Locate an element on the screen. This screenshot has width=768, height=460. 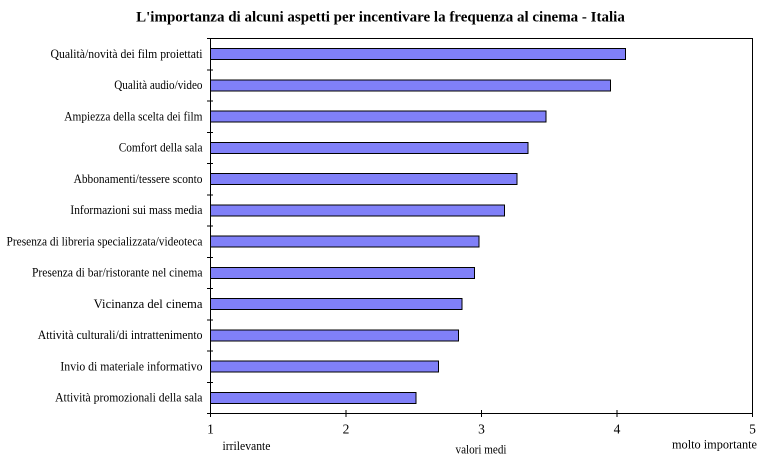
svg-text: valori medi is located at coordinates (481, 450).